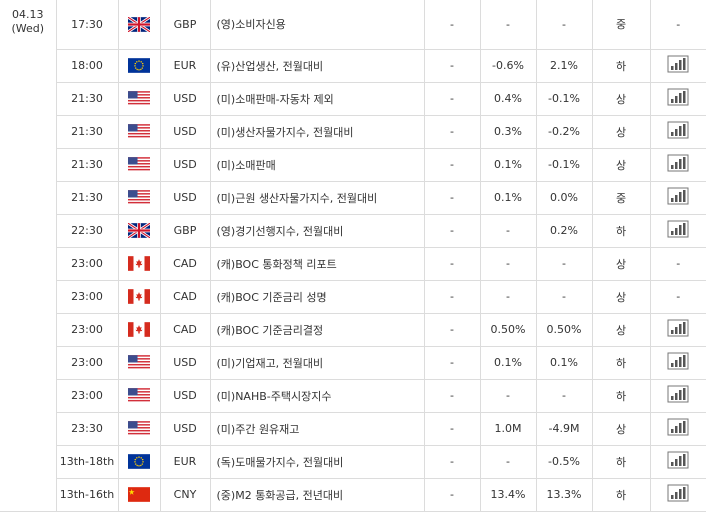  I want to click on event-time: 23:30, so click(87, 429).